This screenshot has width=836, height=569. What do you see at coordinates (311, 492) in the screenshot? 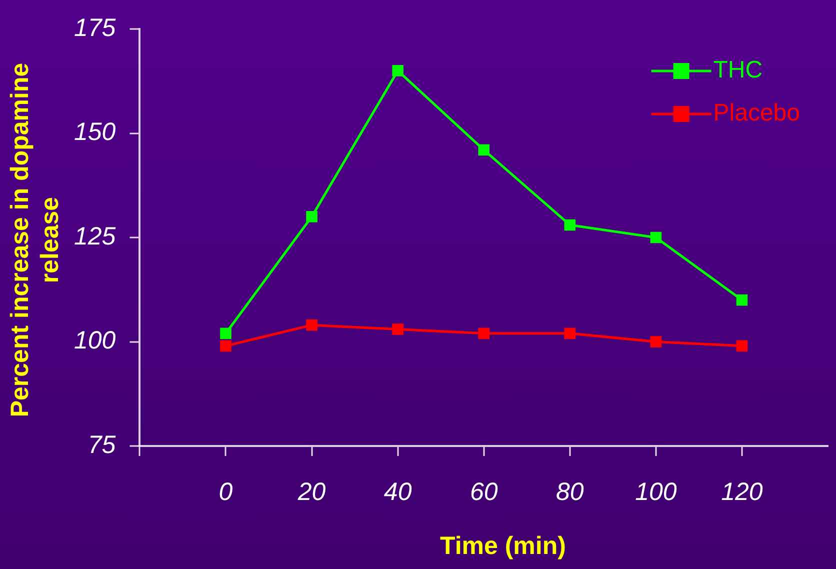
I see `x-tick-label: 20` at bounding box center [311, 492].